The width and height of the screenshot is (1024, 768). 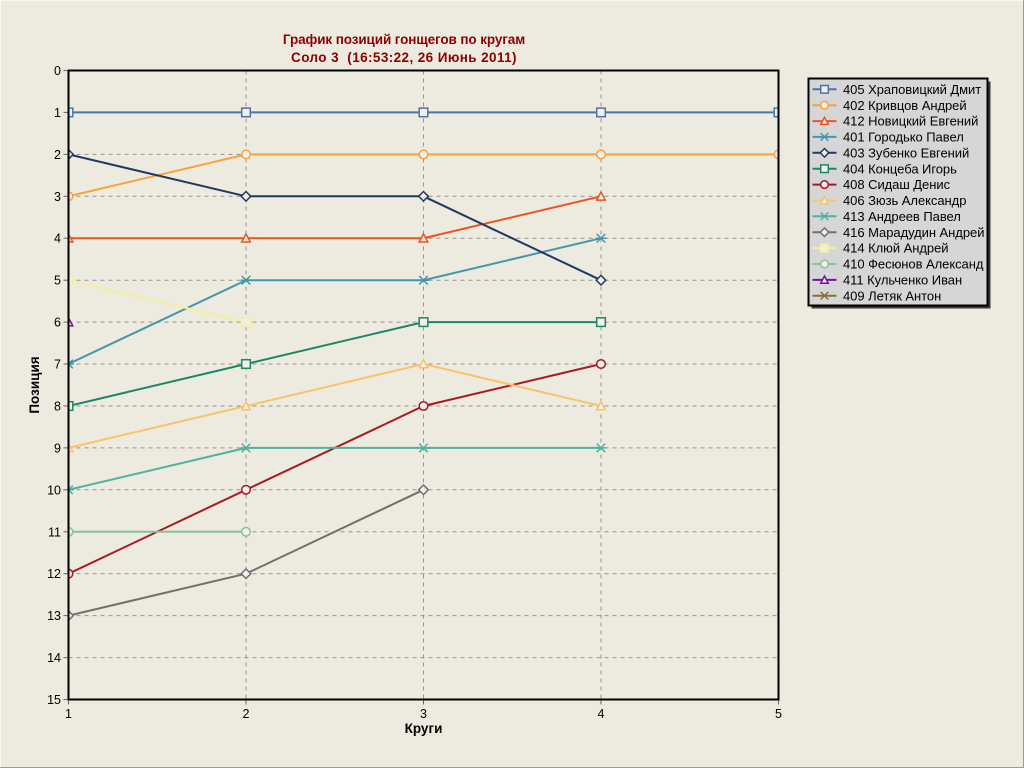 I want to click on svg-text: 10, so click(x=54, y=490).